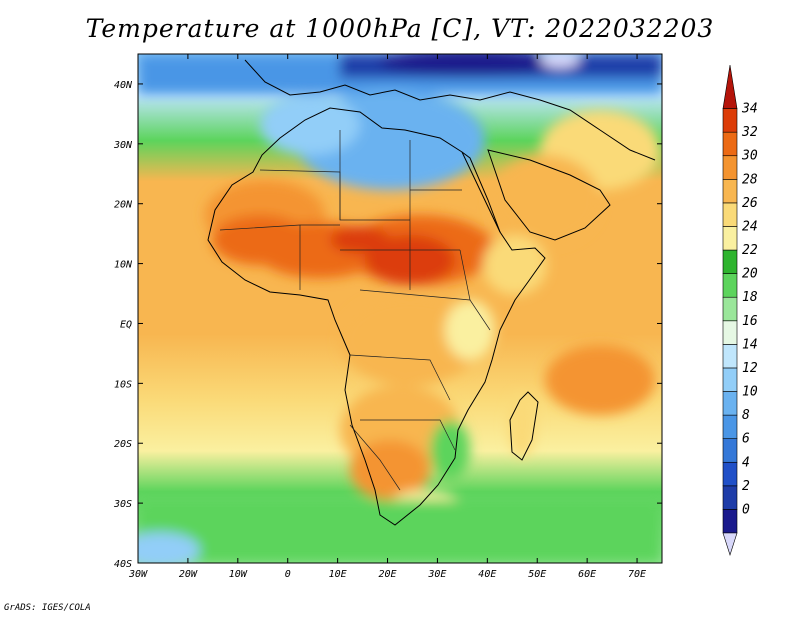  What do you see at coordinates (750, 250) in the screenshot?
I see `colorbar-level-label: 22` at bounding box center [750, 250].